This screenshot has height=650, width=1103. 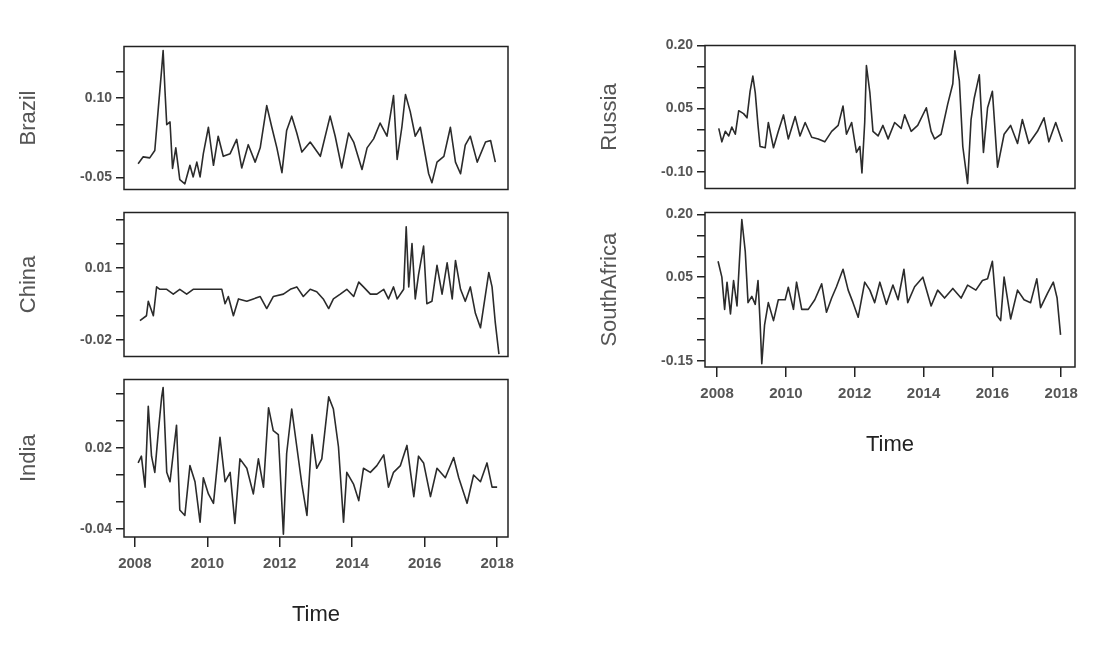 What do you see at coordinates (98, 97) in the screenshot?
I see `y-tick-label: 0.10` at bounding box center [98, 97].